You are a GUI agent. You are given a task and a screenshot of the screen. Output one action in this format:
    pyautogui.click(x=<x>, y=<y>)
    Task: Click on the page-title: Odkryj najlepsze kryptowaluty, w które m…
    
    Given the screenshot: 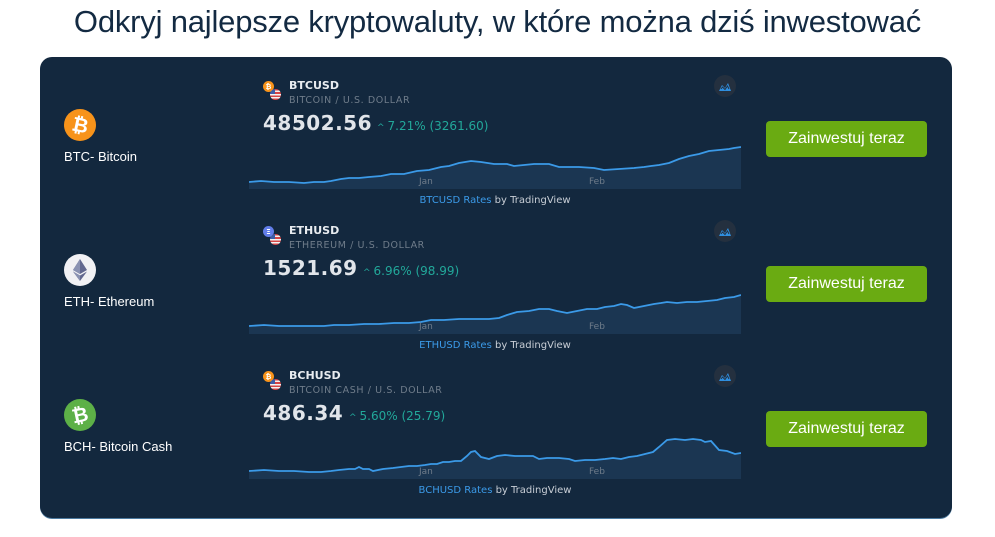 What is the action you would take?
    pyautogui.click(x=497, y=21)
    